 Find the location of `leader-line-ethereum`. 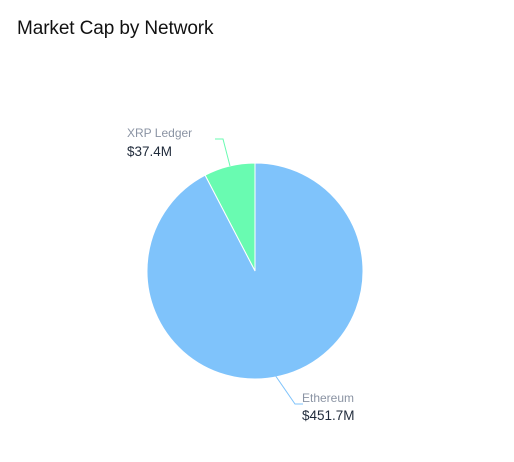

leader-line-ethereum is located at coordinates (288, 389).